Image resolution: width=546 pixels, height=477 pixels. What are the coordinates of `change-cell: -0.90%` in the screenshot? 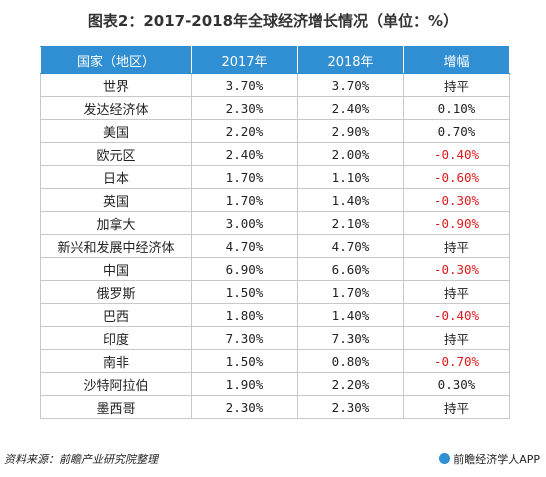 It's located at (456, 223).